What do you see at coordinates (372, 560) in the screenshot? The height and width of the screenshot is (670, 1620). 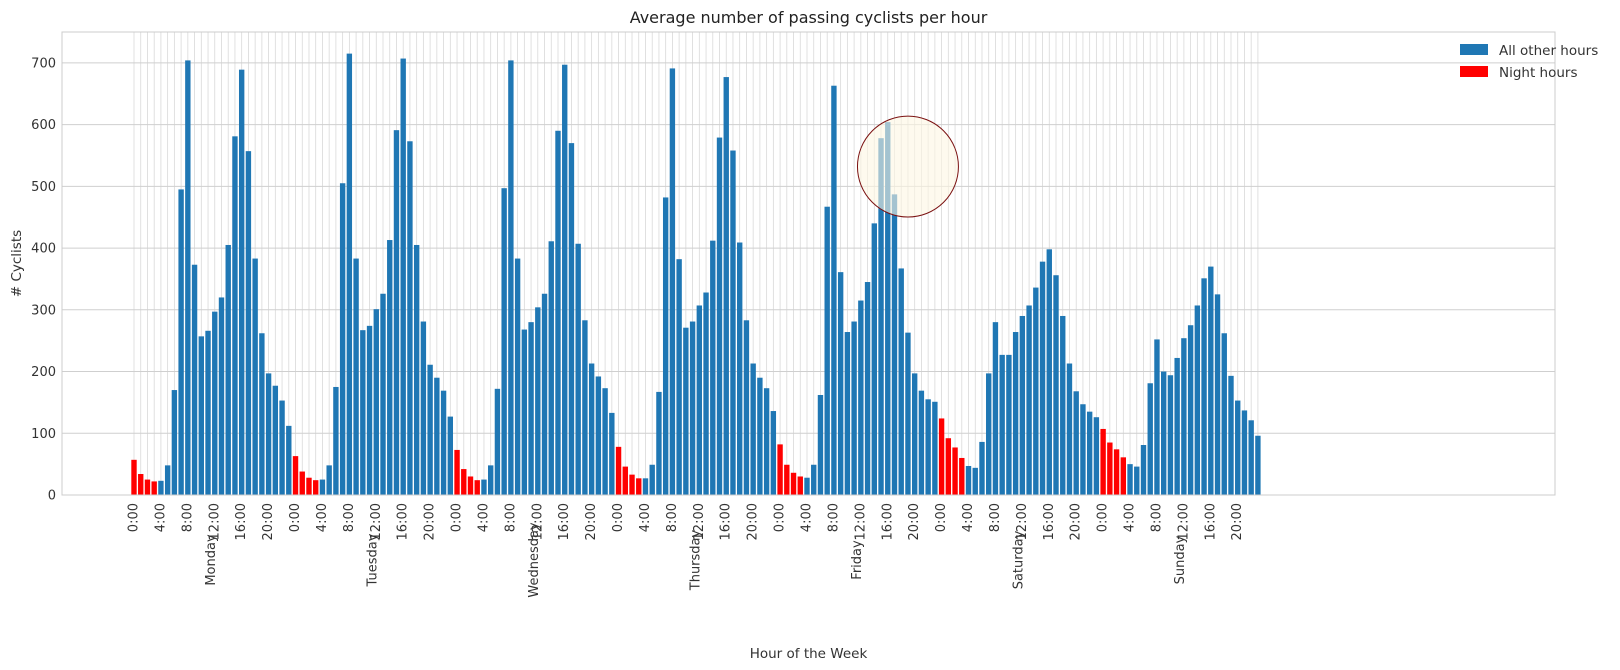 I see `day-label: Tuesday` at bounding box center [372, 560].